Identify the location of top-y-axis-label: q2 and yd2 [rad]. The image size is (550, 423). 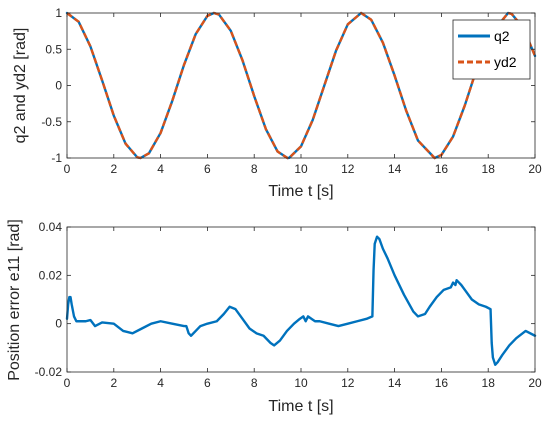
(20, 86).